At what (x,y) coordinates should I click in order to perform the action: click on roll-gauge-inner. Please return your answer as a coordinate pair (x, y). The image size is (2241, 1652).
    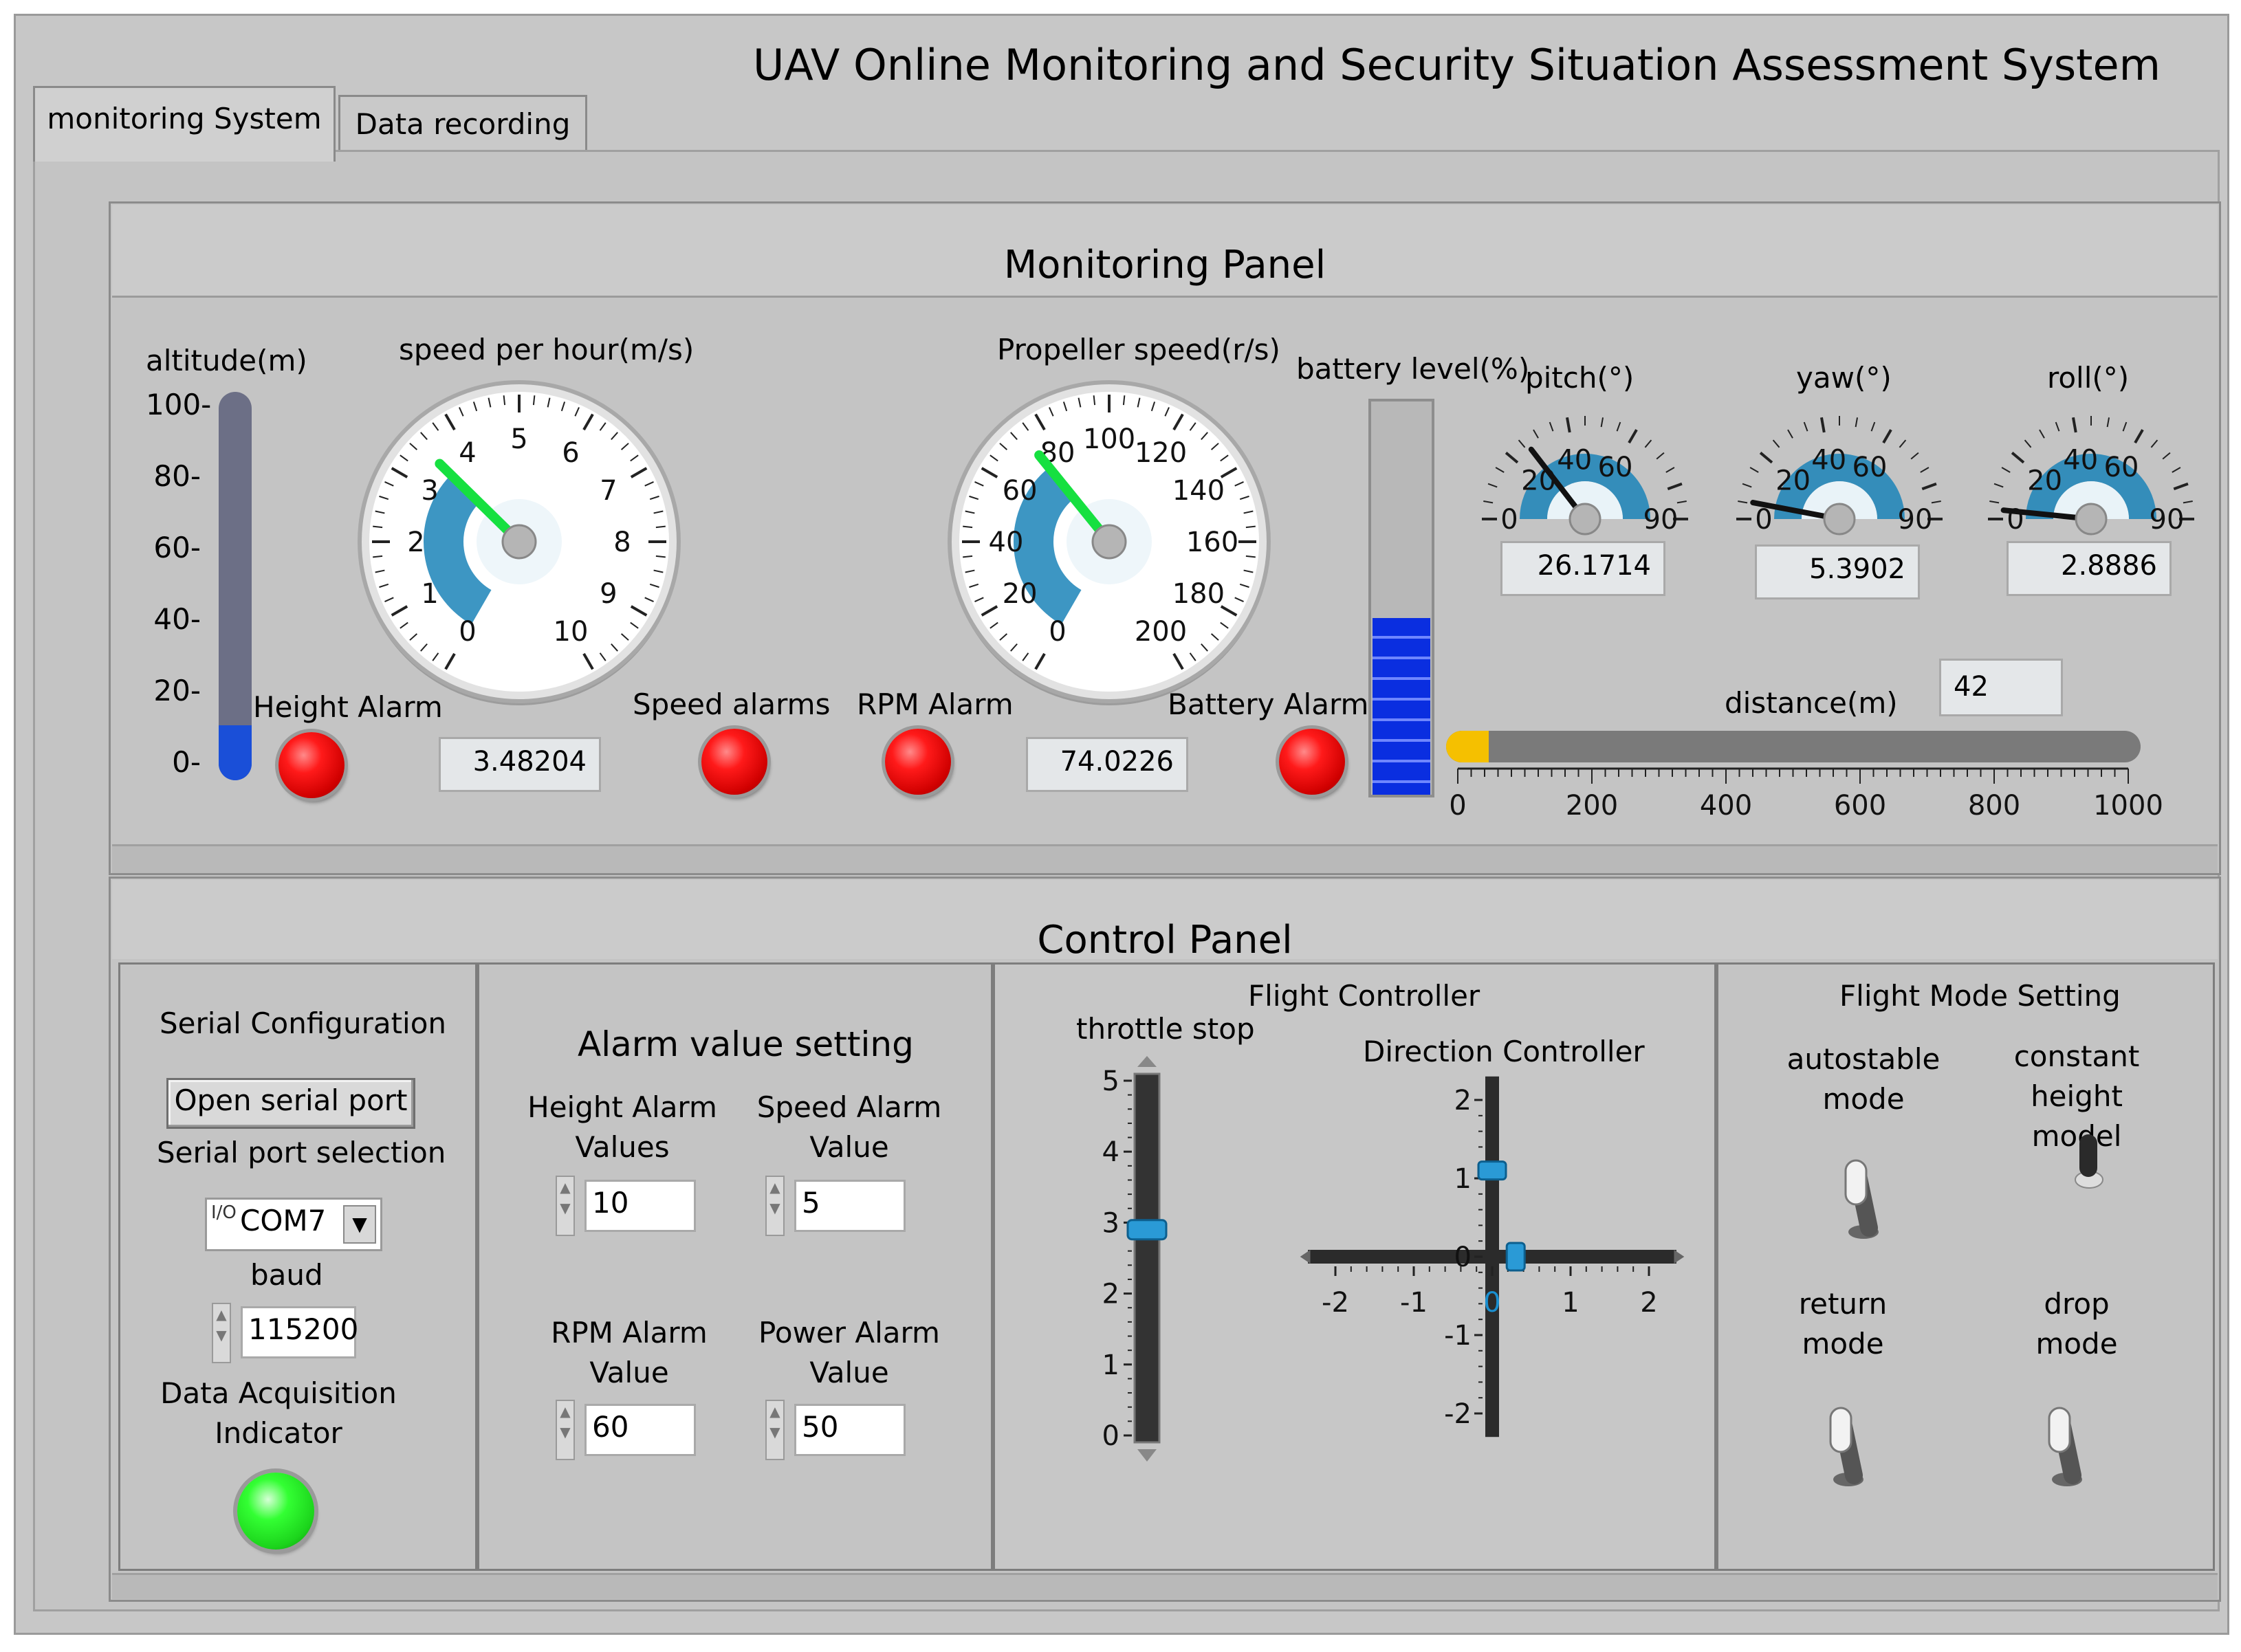
    Looking at the image, I should click on (2091, 500).